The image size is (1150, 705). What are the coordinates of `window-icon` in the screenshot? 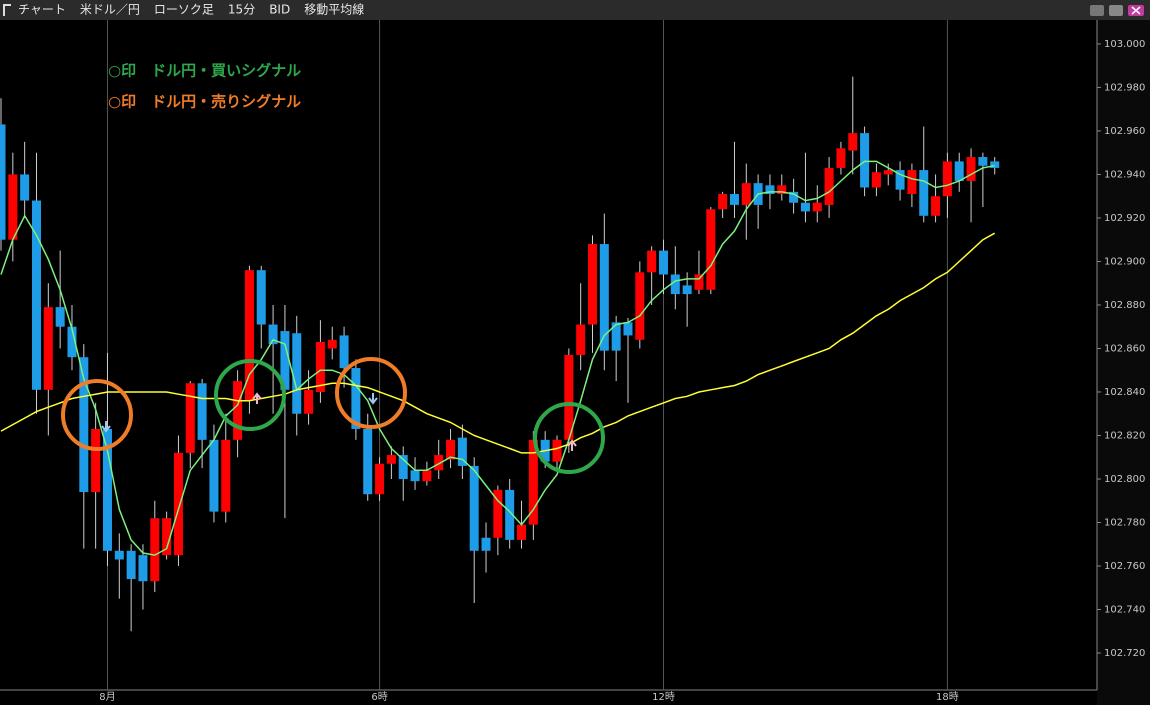 It's located at (7, 10).